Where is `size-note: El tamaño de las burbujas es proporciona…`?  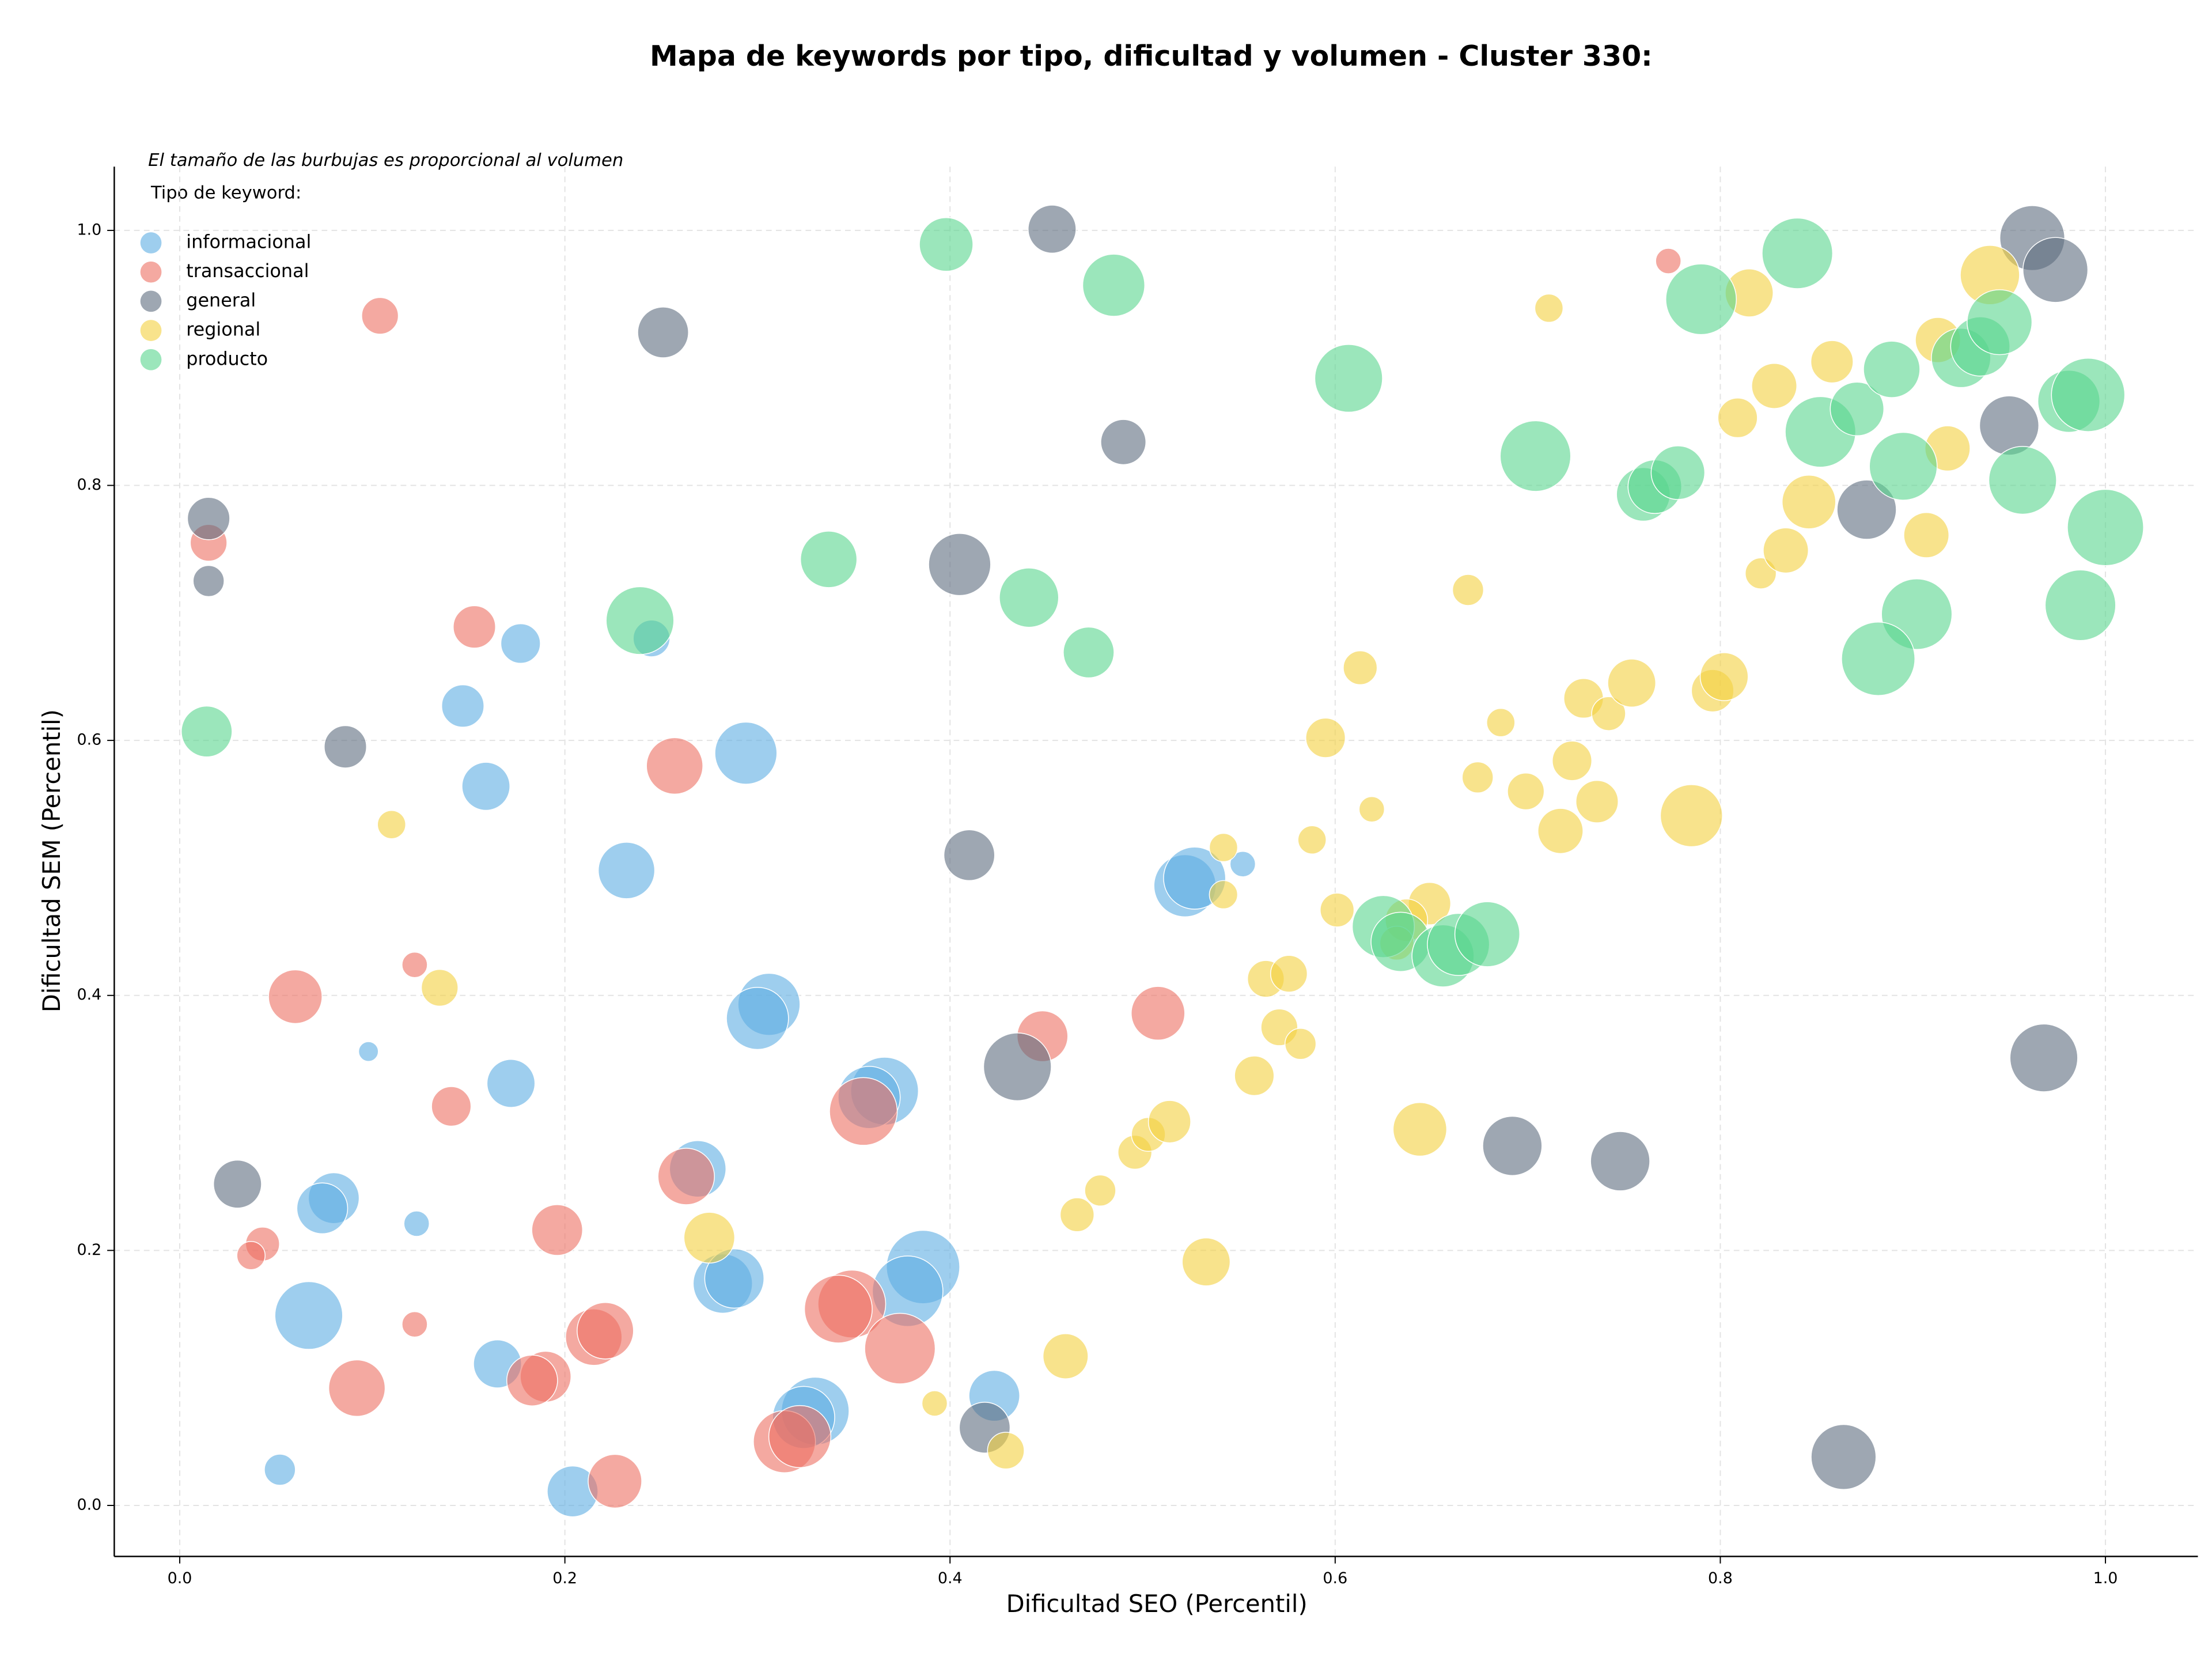 size-note: El tamaño de las burbujas es proporciona… is located at coordinates (385, 160).